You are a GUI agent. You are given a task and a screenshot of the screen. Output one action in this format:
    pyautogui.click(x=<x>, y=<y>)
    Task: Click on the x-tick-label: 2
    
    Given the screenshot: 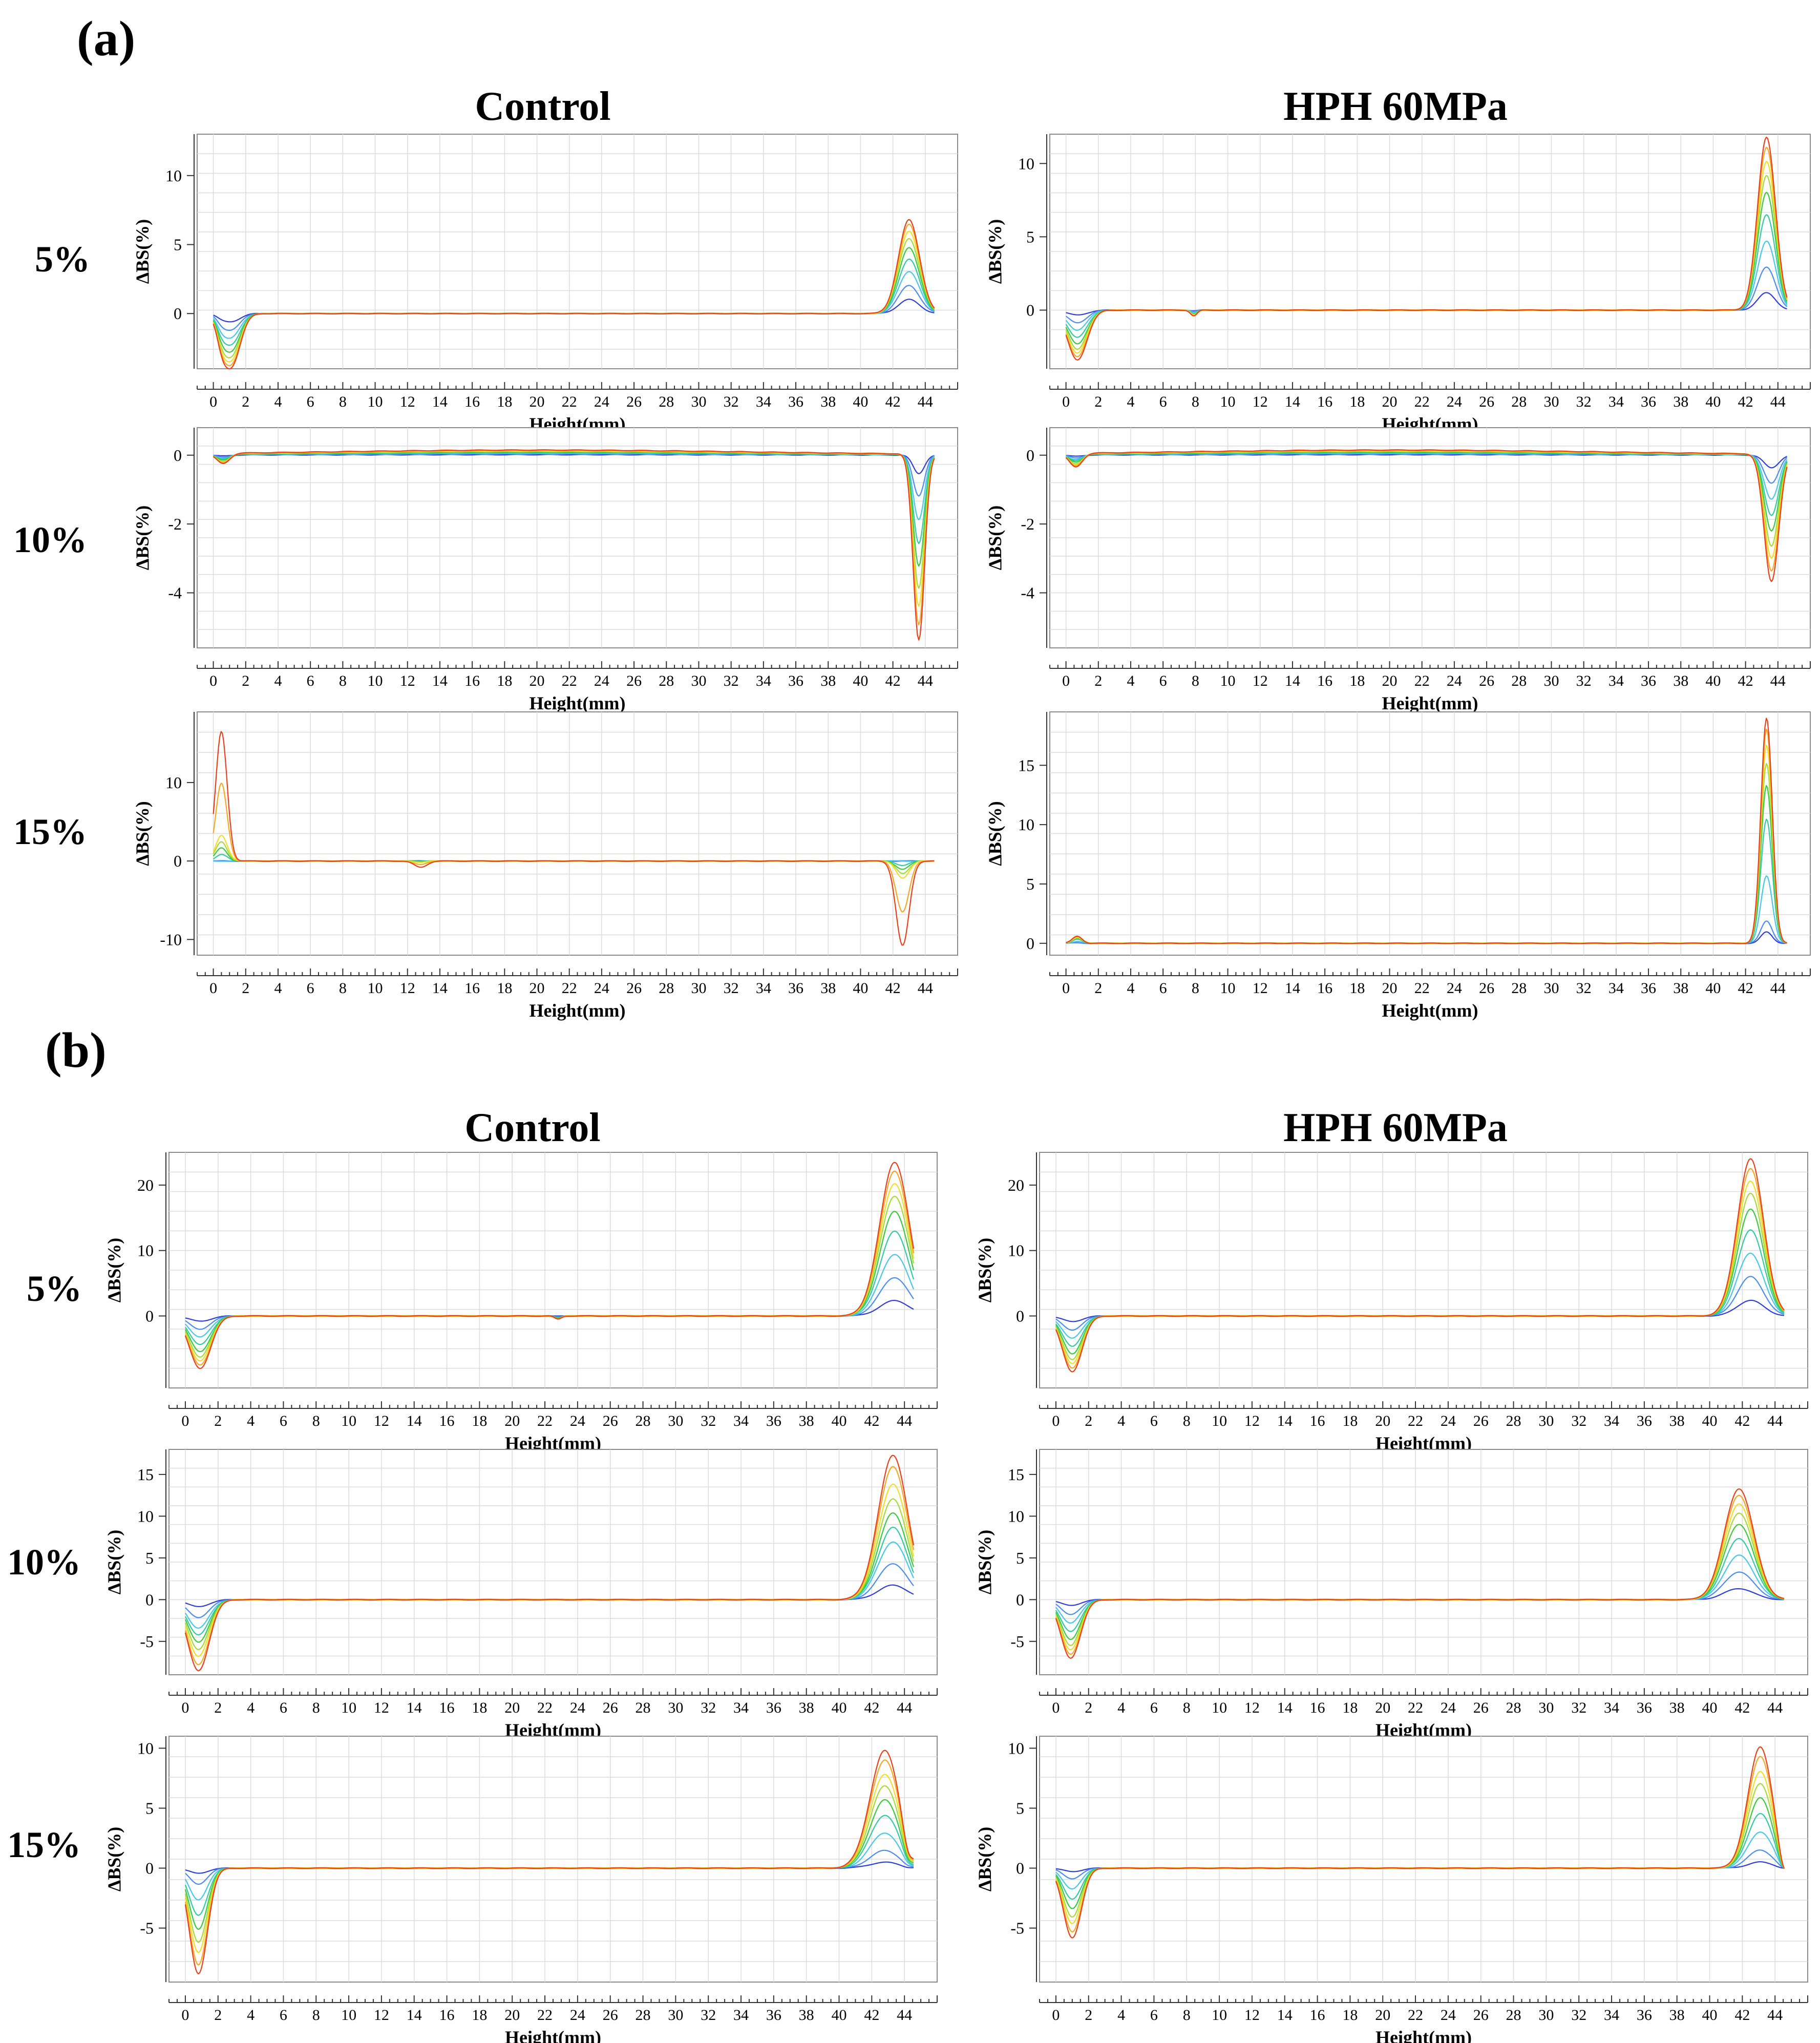 What is the action you would take?
    pyautogui.click(x=1098, y=988)
    